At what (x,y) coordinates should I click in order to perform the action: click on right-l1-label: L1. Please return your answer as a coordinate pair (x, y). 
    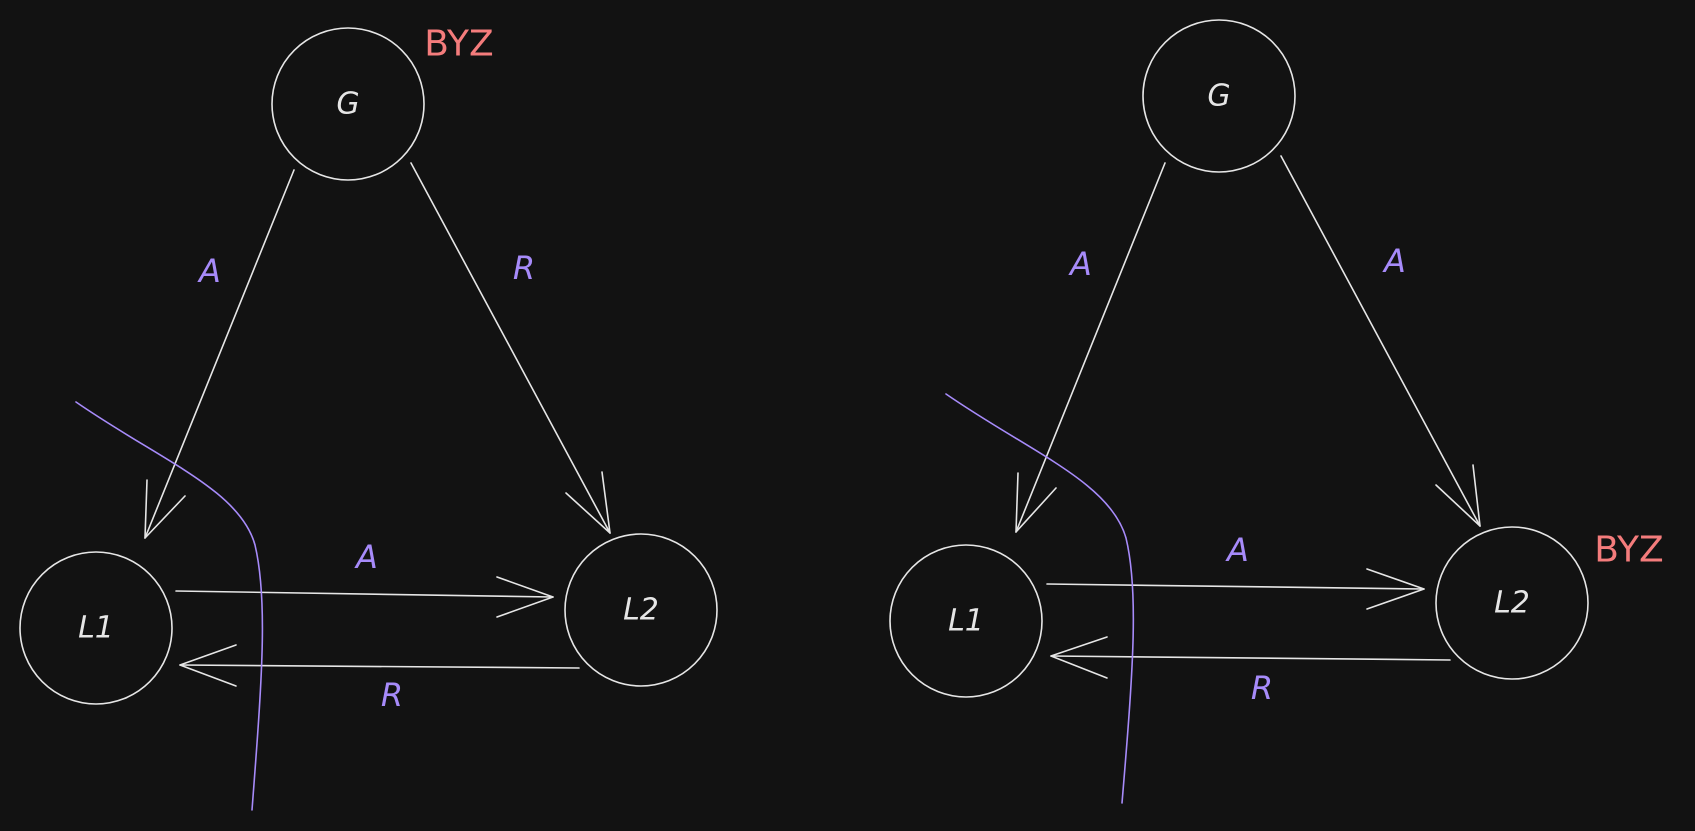
    Looking at the image, I should click on (966, 621).